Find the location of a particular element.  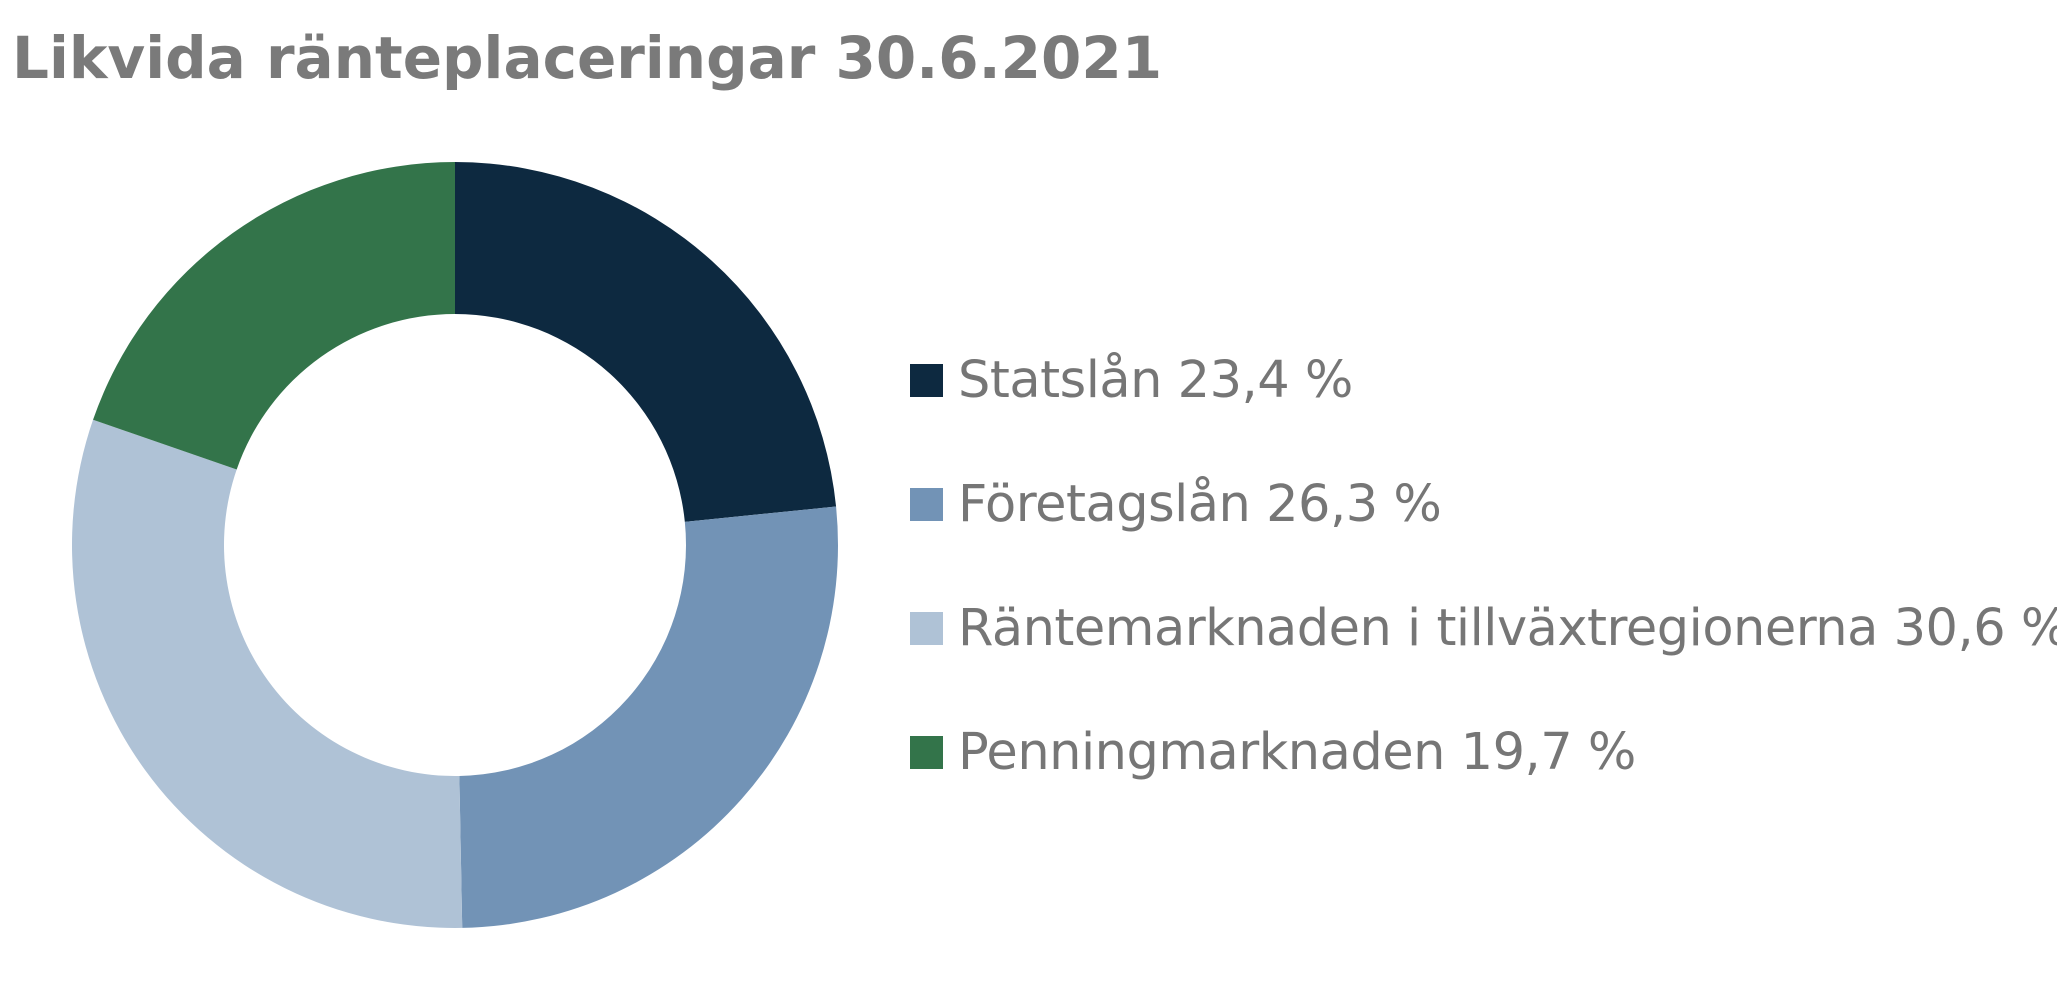

legend-item: Penningmarknaden 19,7 % is located at coordinates (1483, 752).